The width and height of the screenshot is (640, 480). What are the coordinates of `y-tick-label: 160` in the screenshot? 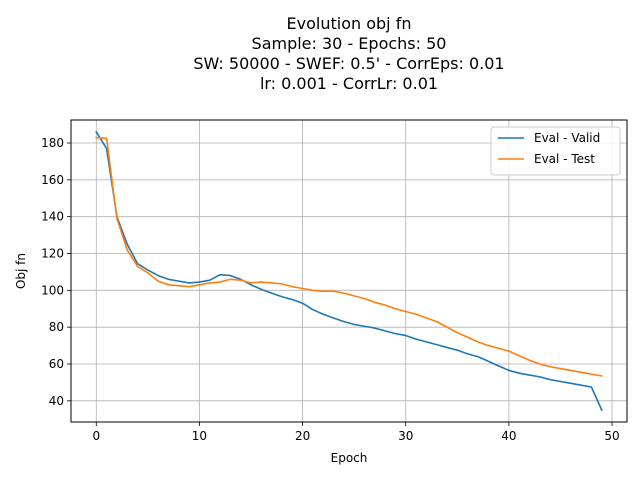 It's located at (52, 180).